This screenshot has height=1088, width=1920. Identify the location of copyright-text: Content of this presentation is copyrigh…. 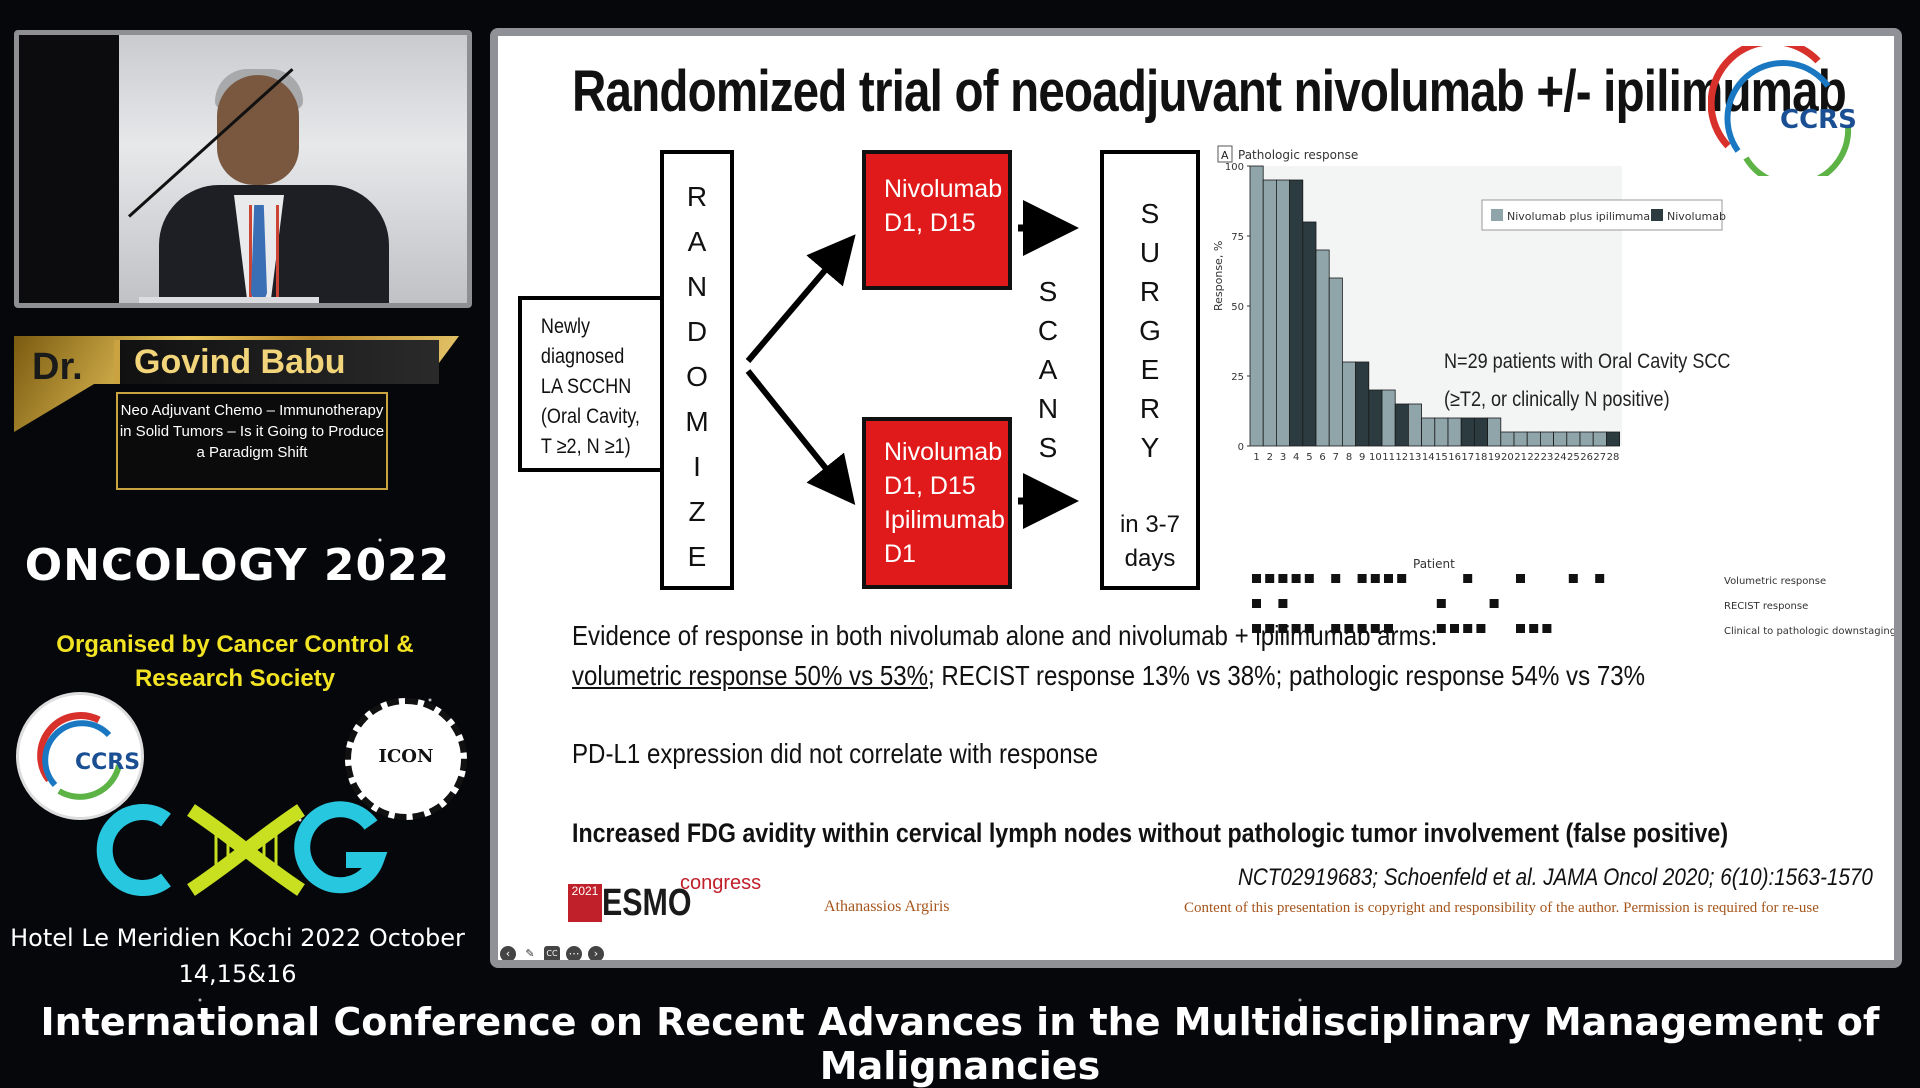
(1501, 908).